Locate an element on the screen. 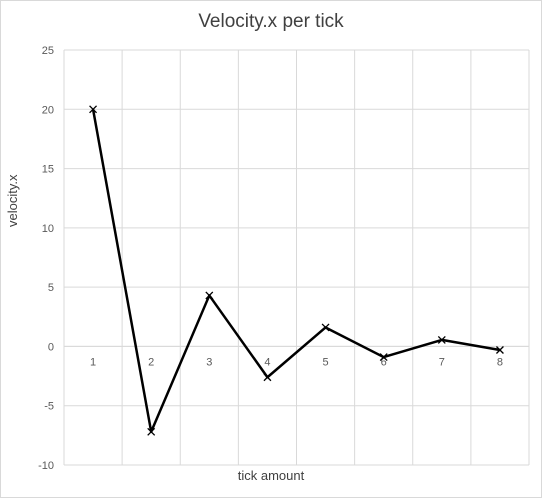  y-tick-label: 5 is located at coordinates (51, 288).